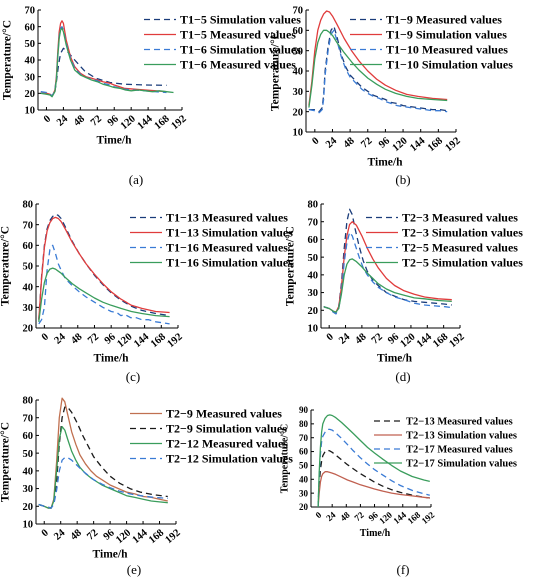 Image resolution: width=550 pixels, height=577 pixels. What do you see at coordinates (461, 436) in the screenshot?
I see `legend-label: T2−13 Simulation values` at bounding box center [461, 436].